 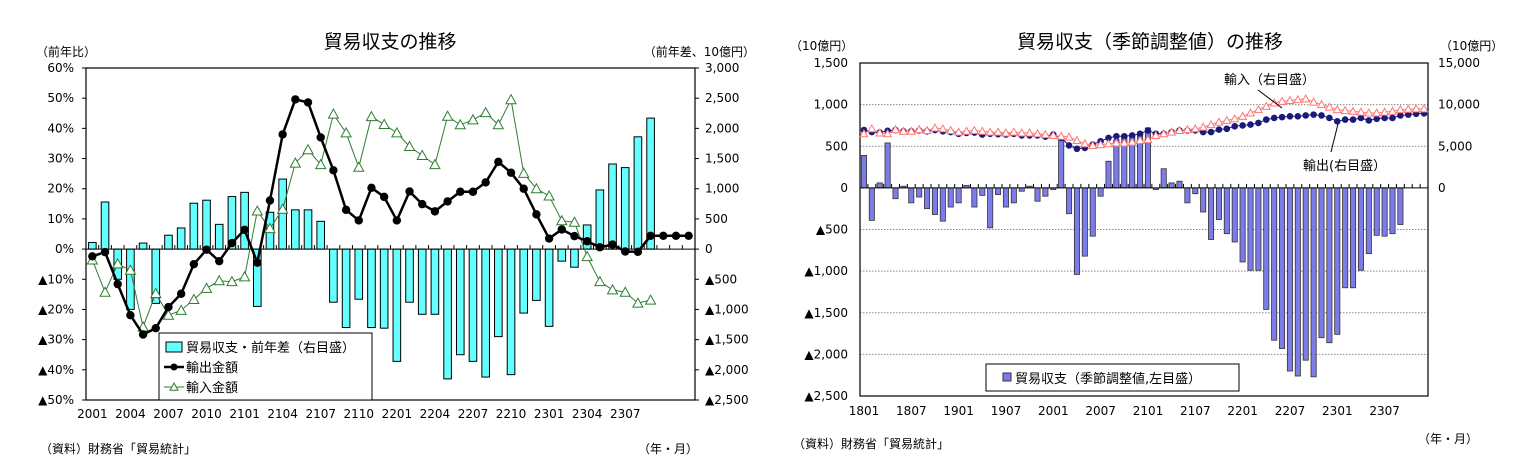 I want to click on chart2-x-tick-label: 2201, so click(x=1242, y=411).